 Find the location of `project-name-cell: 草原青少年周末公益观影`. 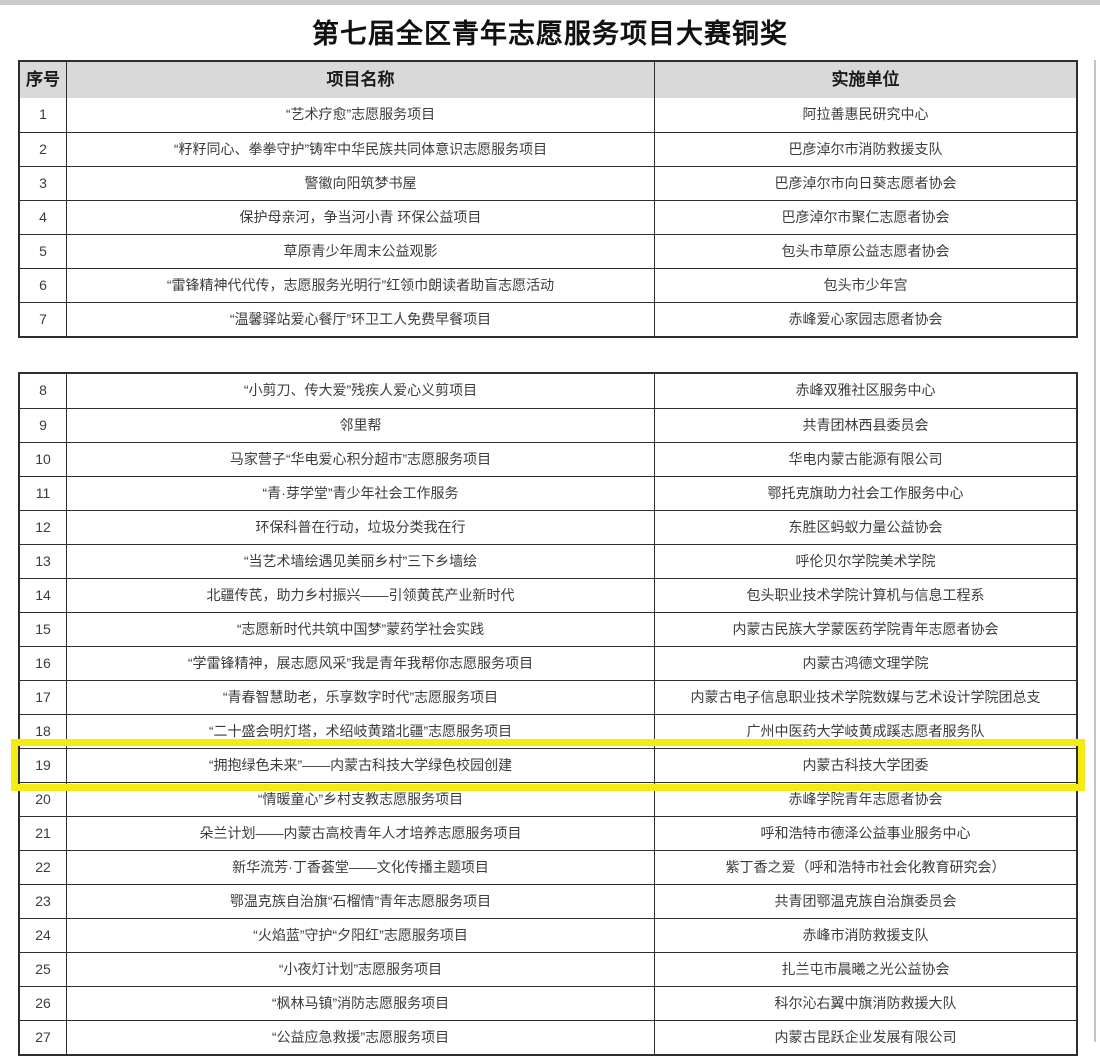

project-name-cell: 草原青少年周末公益观影 is located at coordinates (361, 251).